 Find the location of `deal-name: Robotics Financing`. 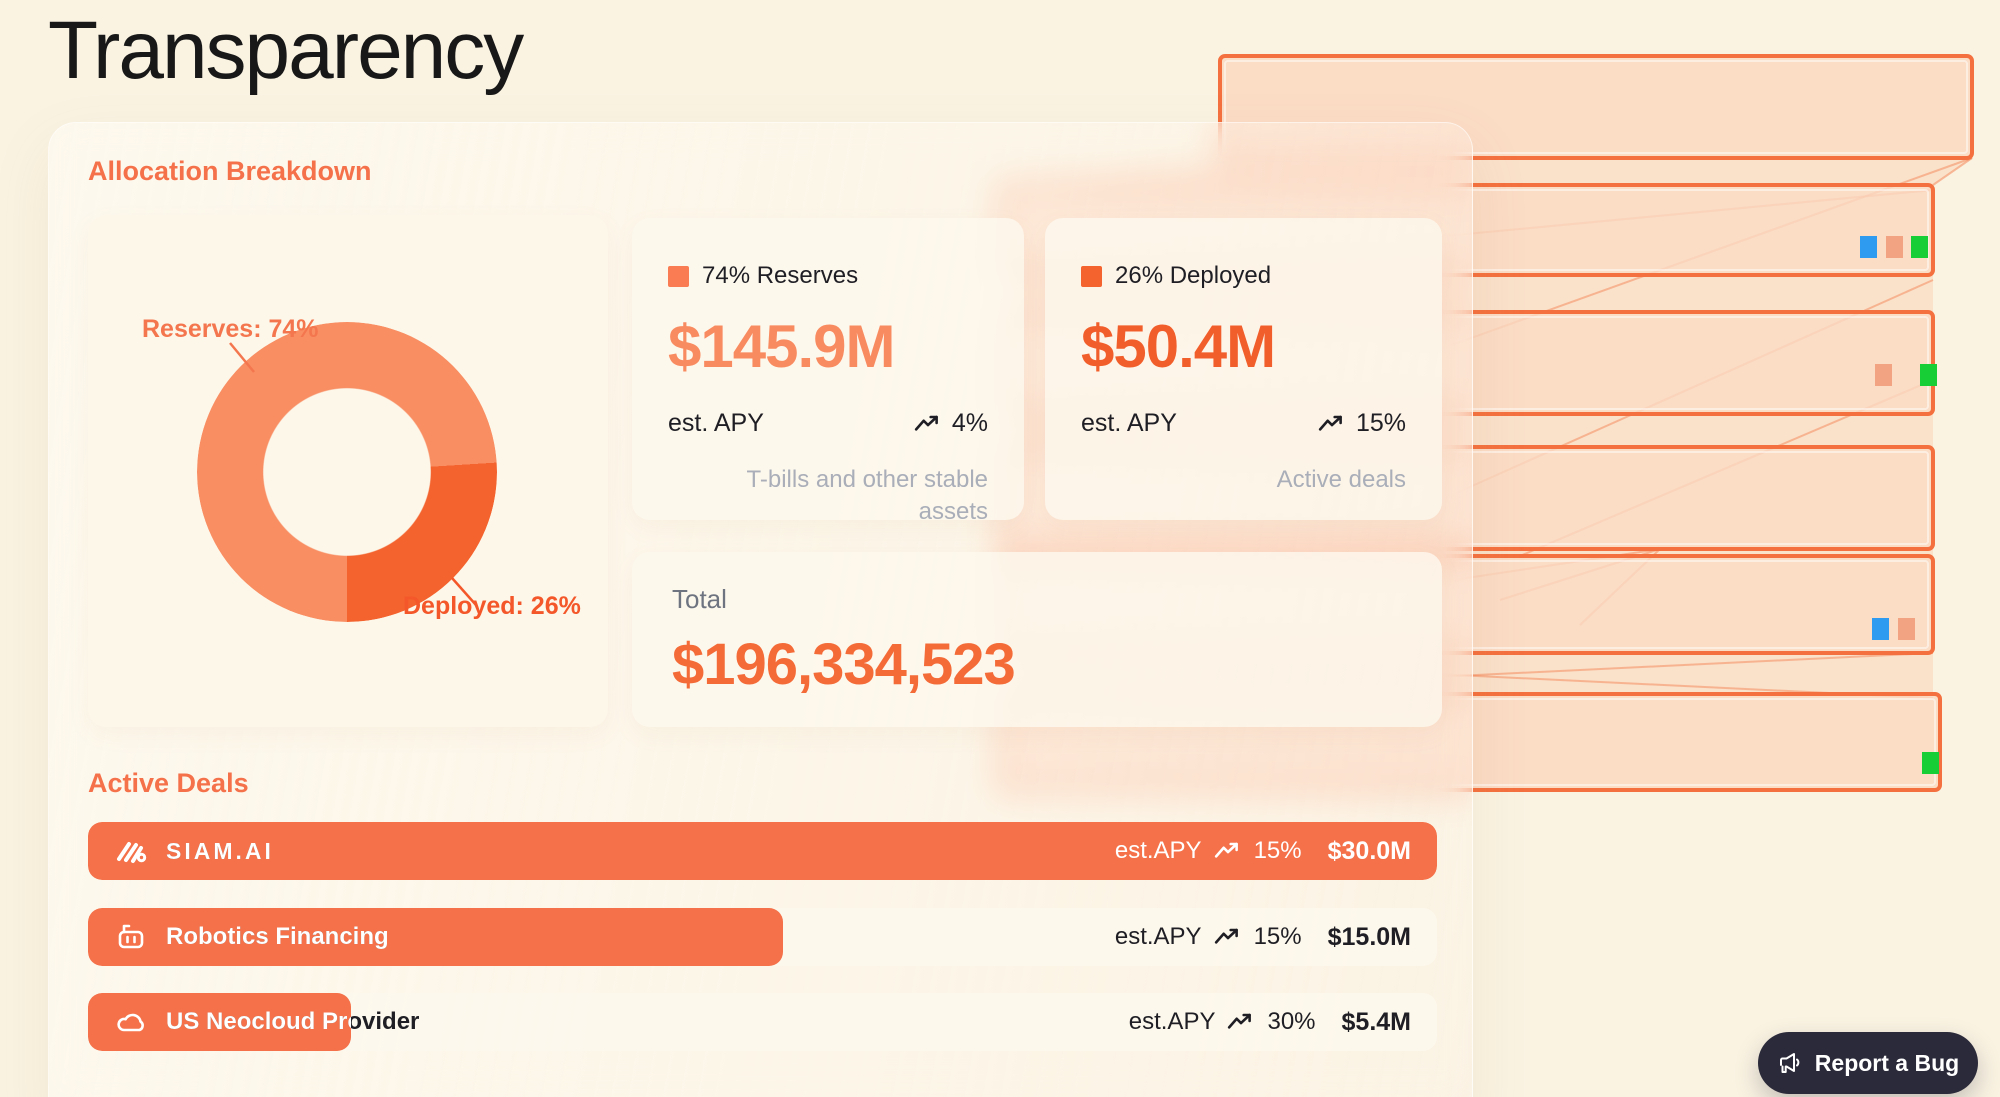

deal-name: Robotics Financing is located at coordinates (277, 936).